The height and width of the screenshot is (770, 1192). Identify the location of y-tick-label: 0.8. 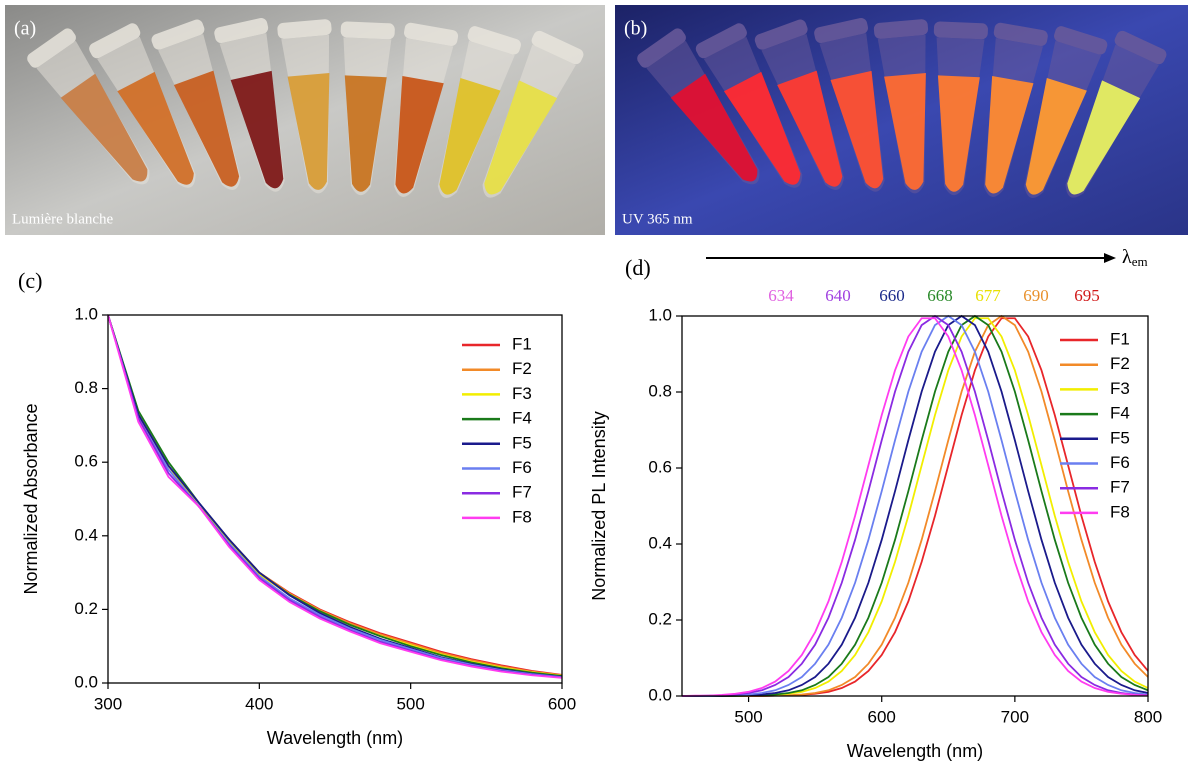
(86, 387).